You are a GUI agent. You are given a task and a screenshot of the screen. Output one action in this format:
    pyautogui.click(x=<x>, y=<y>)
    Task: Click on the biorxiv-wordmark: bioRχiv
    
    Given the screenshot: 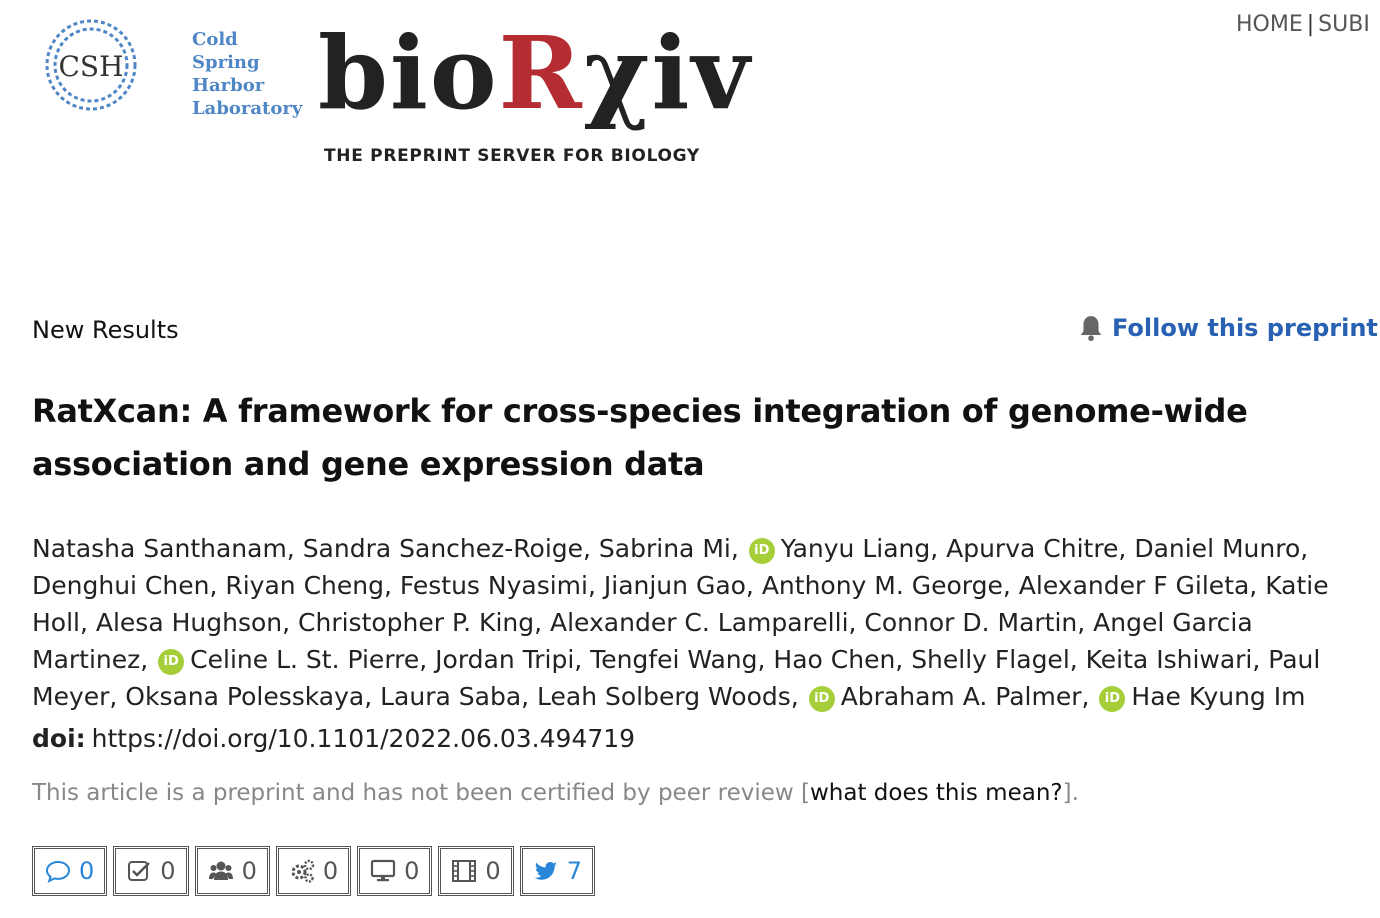 What is the action you would take?
    pyautogui.click(x=535, y=73)
    